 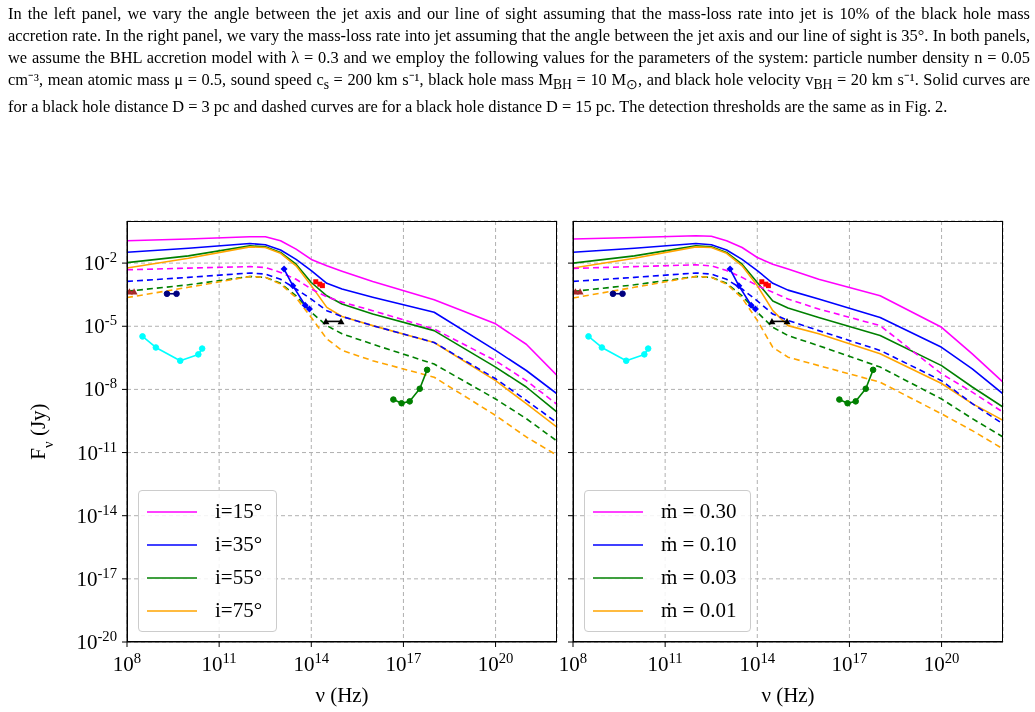 What do you see at coordinates (699, 610) in the screenshot?
I see `legend-label: ṁ = 0.01` at bounding box center [699, 610].